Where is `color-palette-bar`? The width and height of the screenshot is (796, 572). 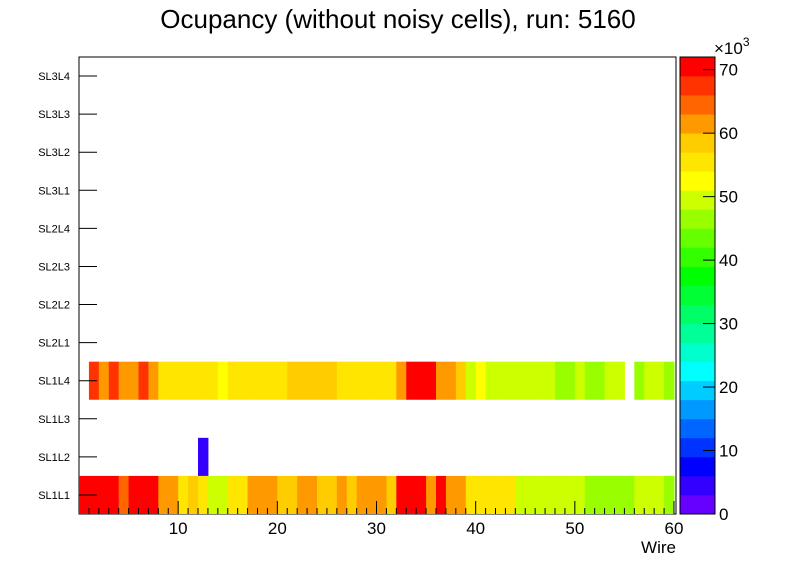
color-palette-bar is located at coordinates (697, 286).